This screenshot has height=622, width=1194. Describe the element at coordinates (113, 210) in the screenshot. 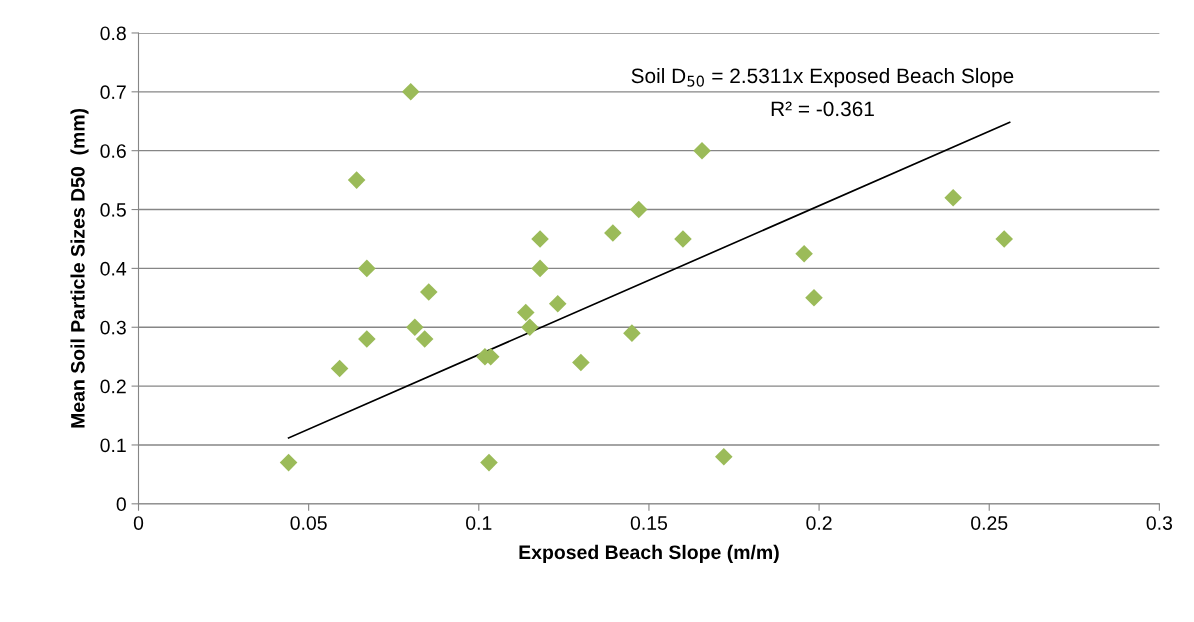

I see `y-tick-label: 0.5` at that location.